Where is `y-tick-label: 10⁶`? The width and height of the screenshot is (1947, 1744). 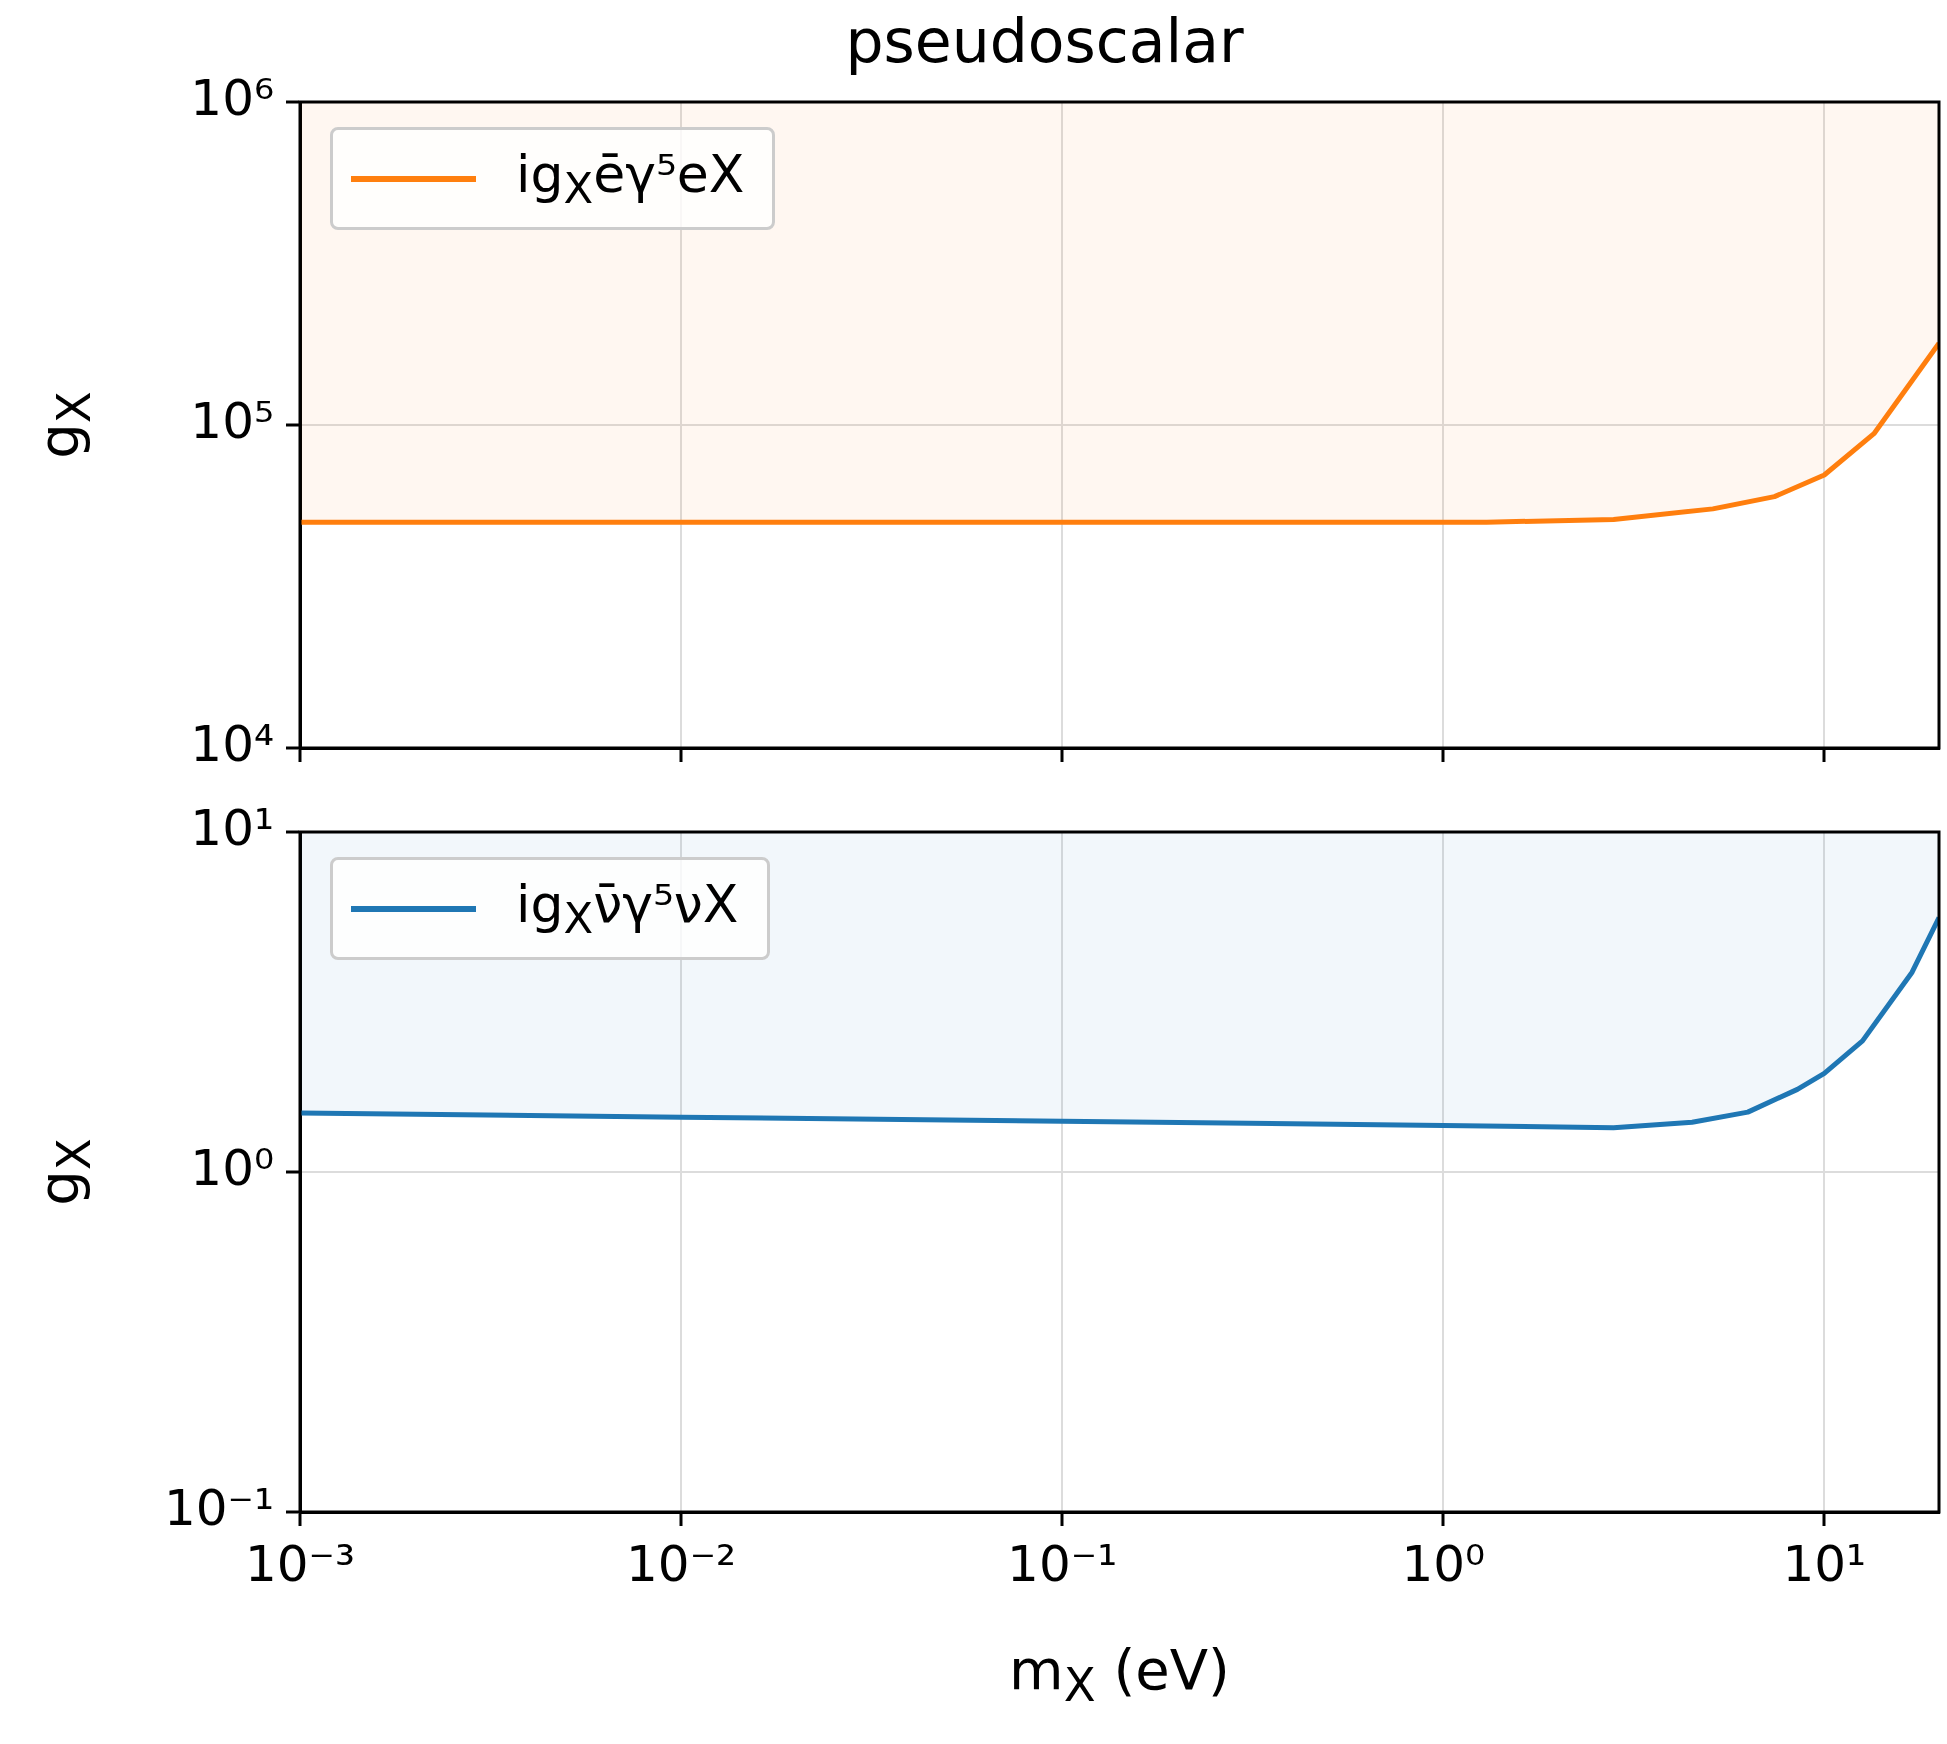
y-tick-label: 10⁶ is located at coordinates (232, 97).